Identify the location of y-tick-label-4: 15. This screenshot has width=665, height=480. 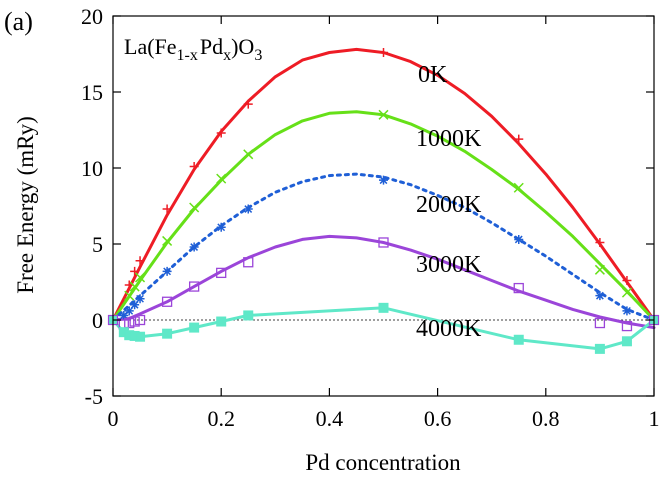
(92, 92).